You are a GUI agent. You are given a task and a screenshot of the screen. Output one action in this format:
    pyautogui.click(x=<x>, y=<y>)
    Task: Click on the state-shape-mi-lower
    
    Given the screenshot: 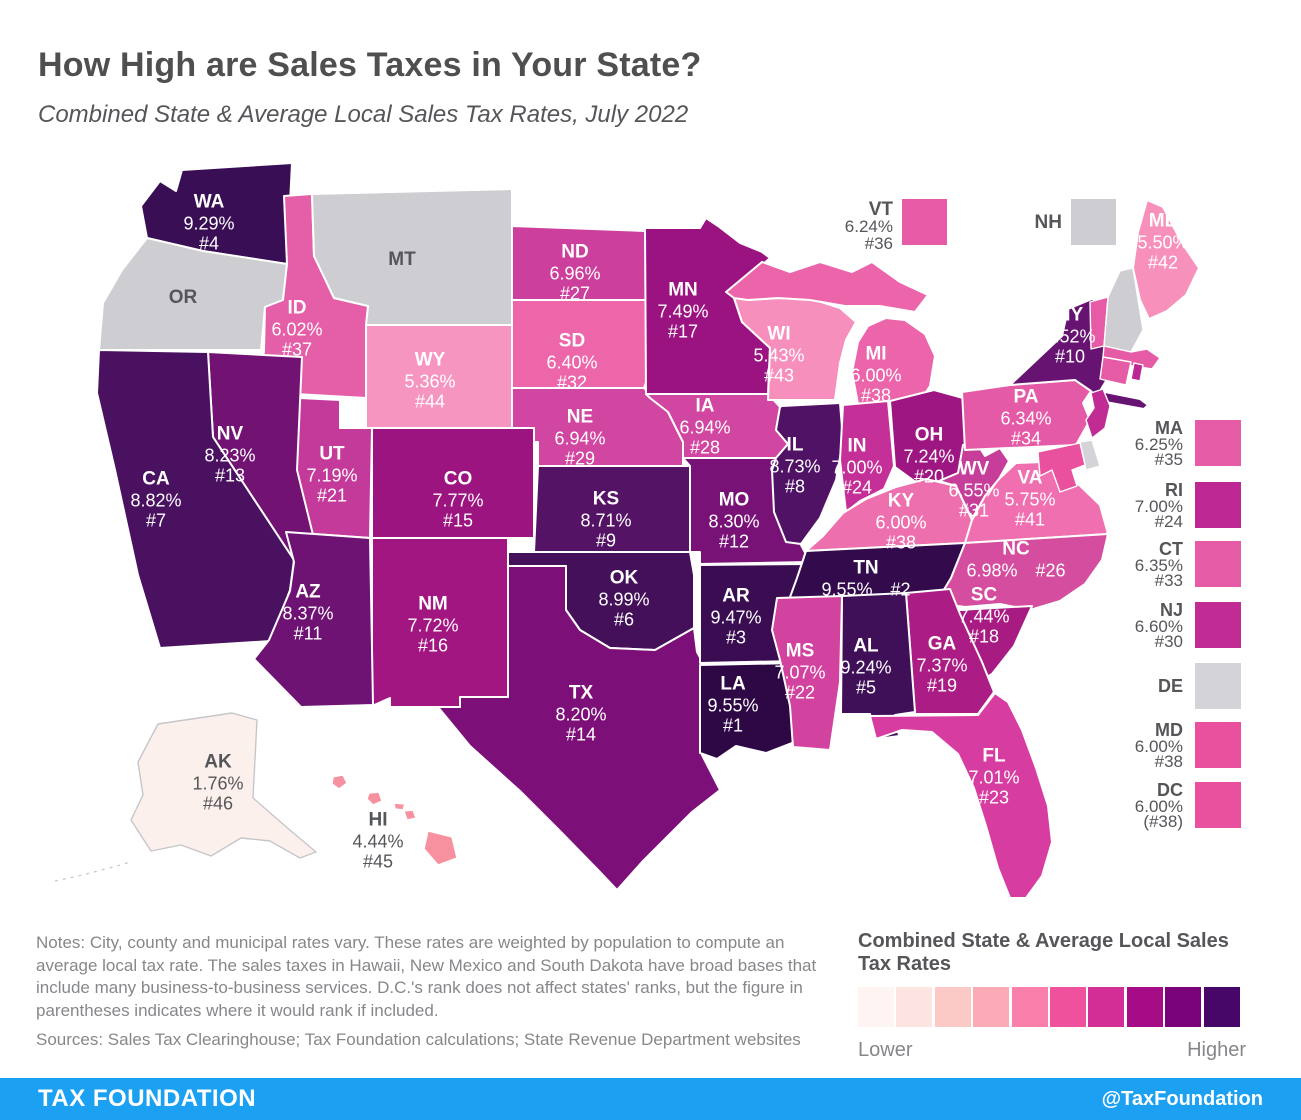 What is the action you would take?
    pyautogui.click(x=893, y=361)
    